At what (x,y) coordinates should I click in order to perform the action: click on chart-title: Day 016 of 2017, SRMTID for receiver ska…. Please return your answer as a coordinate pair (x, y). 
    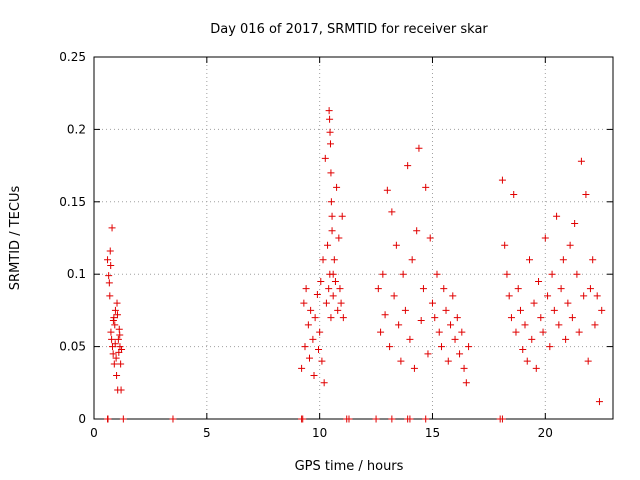
    Looking at the image, I should click on (349, 29).